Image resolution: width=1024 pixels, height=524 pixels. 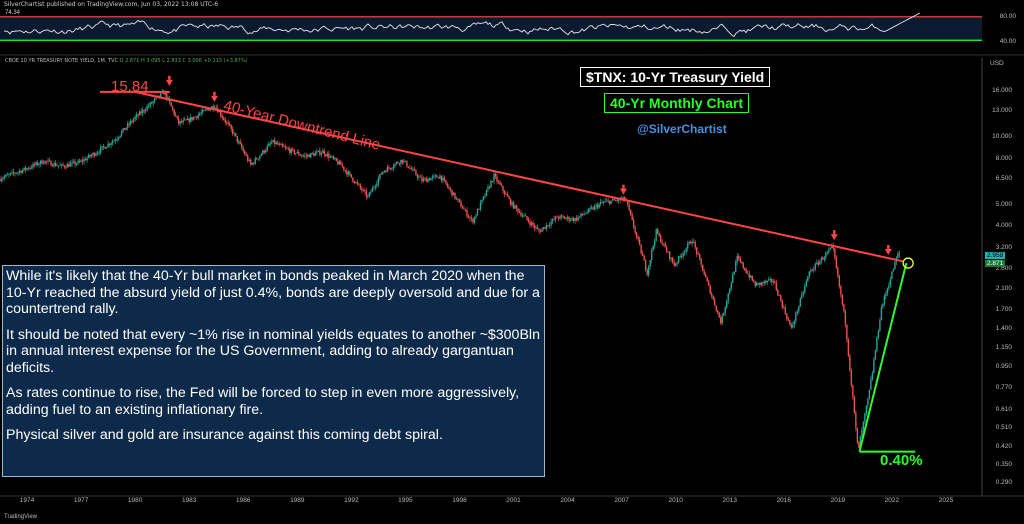 What do you see at coordinates (729, 500) in the screenshot?
I see `x-tick-label: 2013` at bounding box center [729, 500].